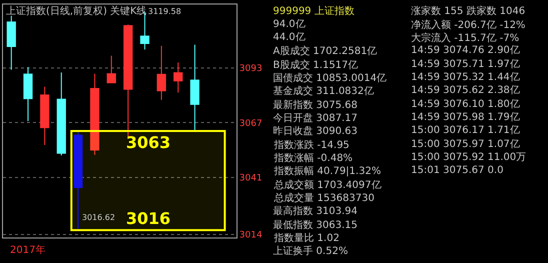  What do you see at coordinates (250, 69) in the screenshot?
I see `y-tick-label: 3093` at bounding box center [250, 69].